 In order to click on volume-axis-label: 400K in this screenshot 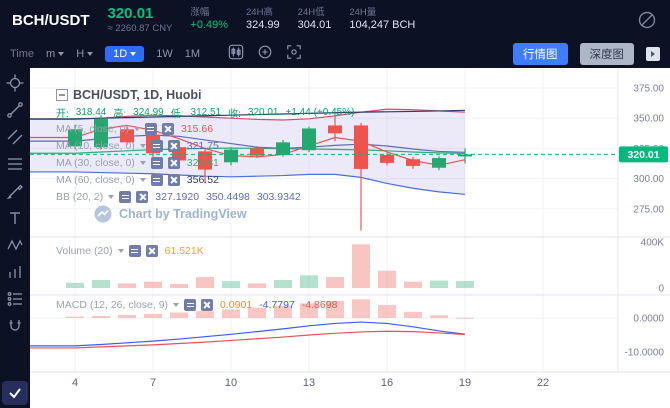, I will do `click(653, 243)`.